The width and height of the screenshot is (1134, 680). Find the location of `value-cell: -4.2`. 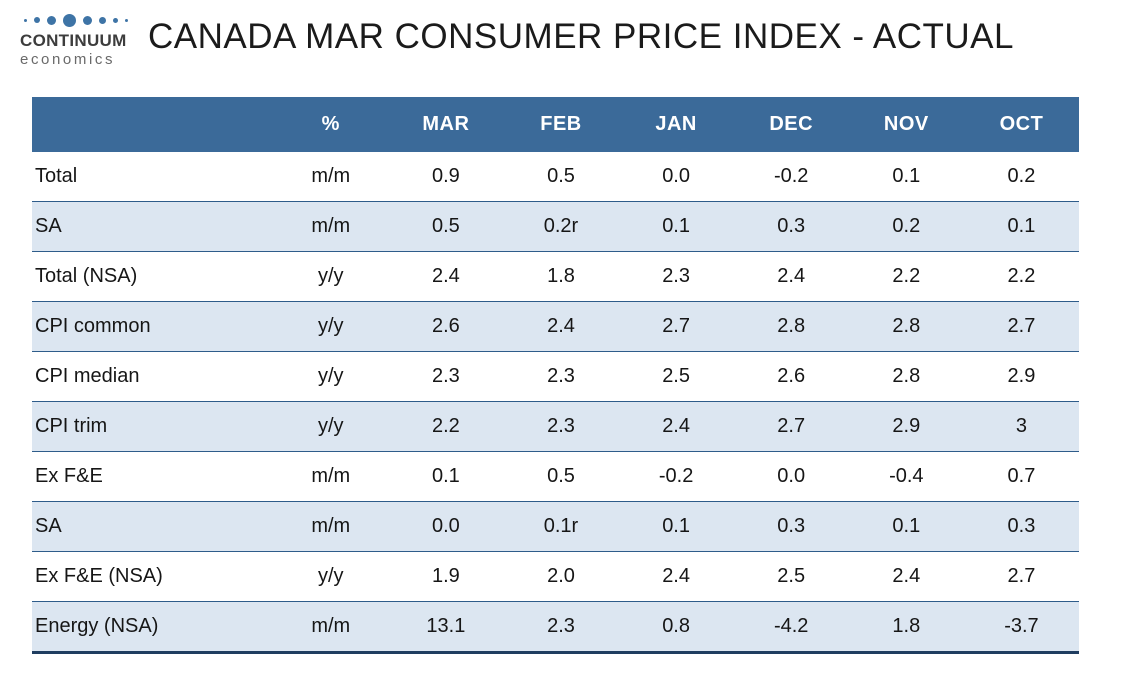

value-cell: -4.2 is located at coordinates (791, 626).